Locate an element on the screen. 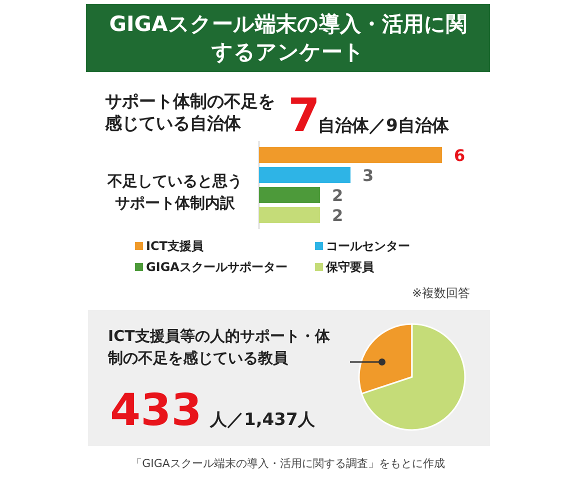 The height and width of the screenshot is (481, 576). text: 「GIGAスクール端末の導入・活用に関する調査」をもとに作成 is located at coordinates (288, 463).